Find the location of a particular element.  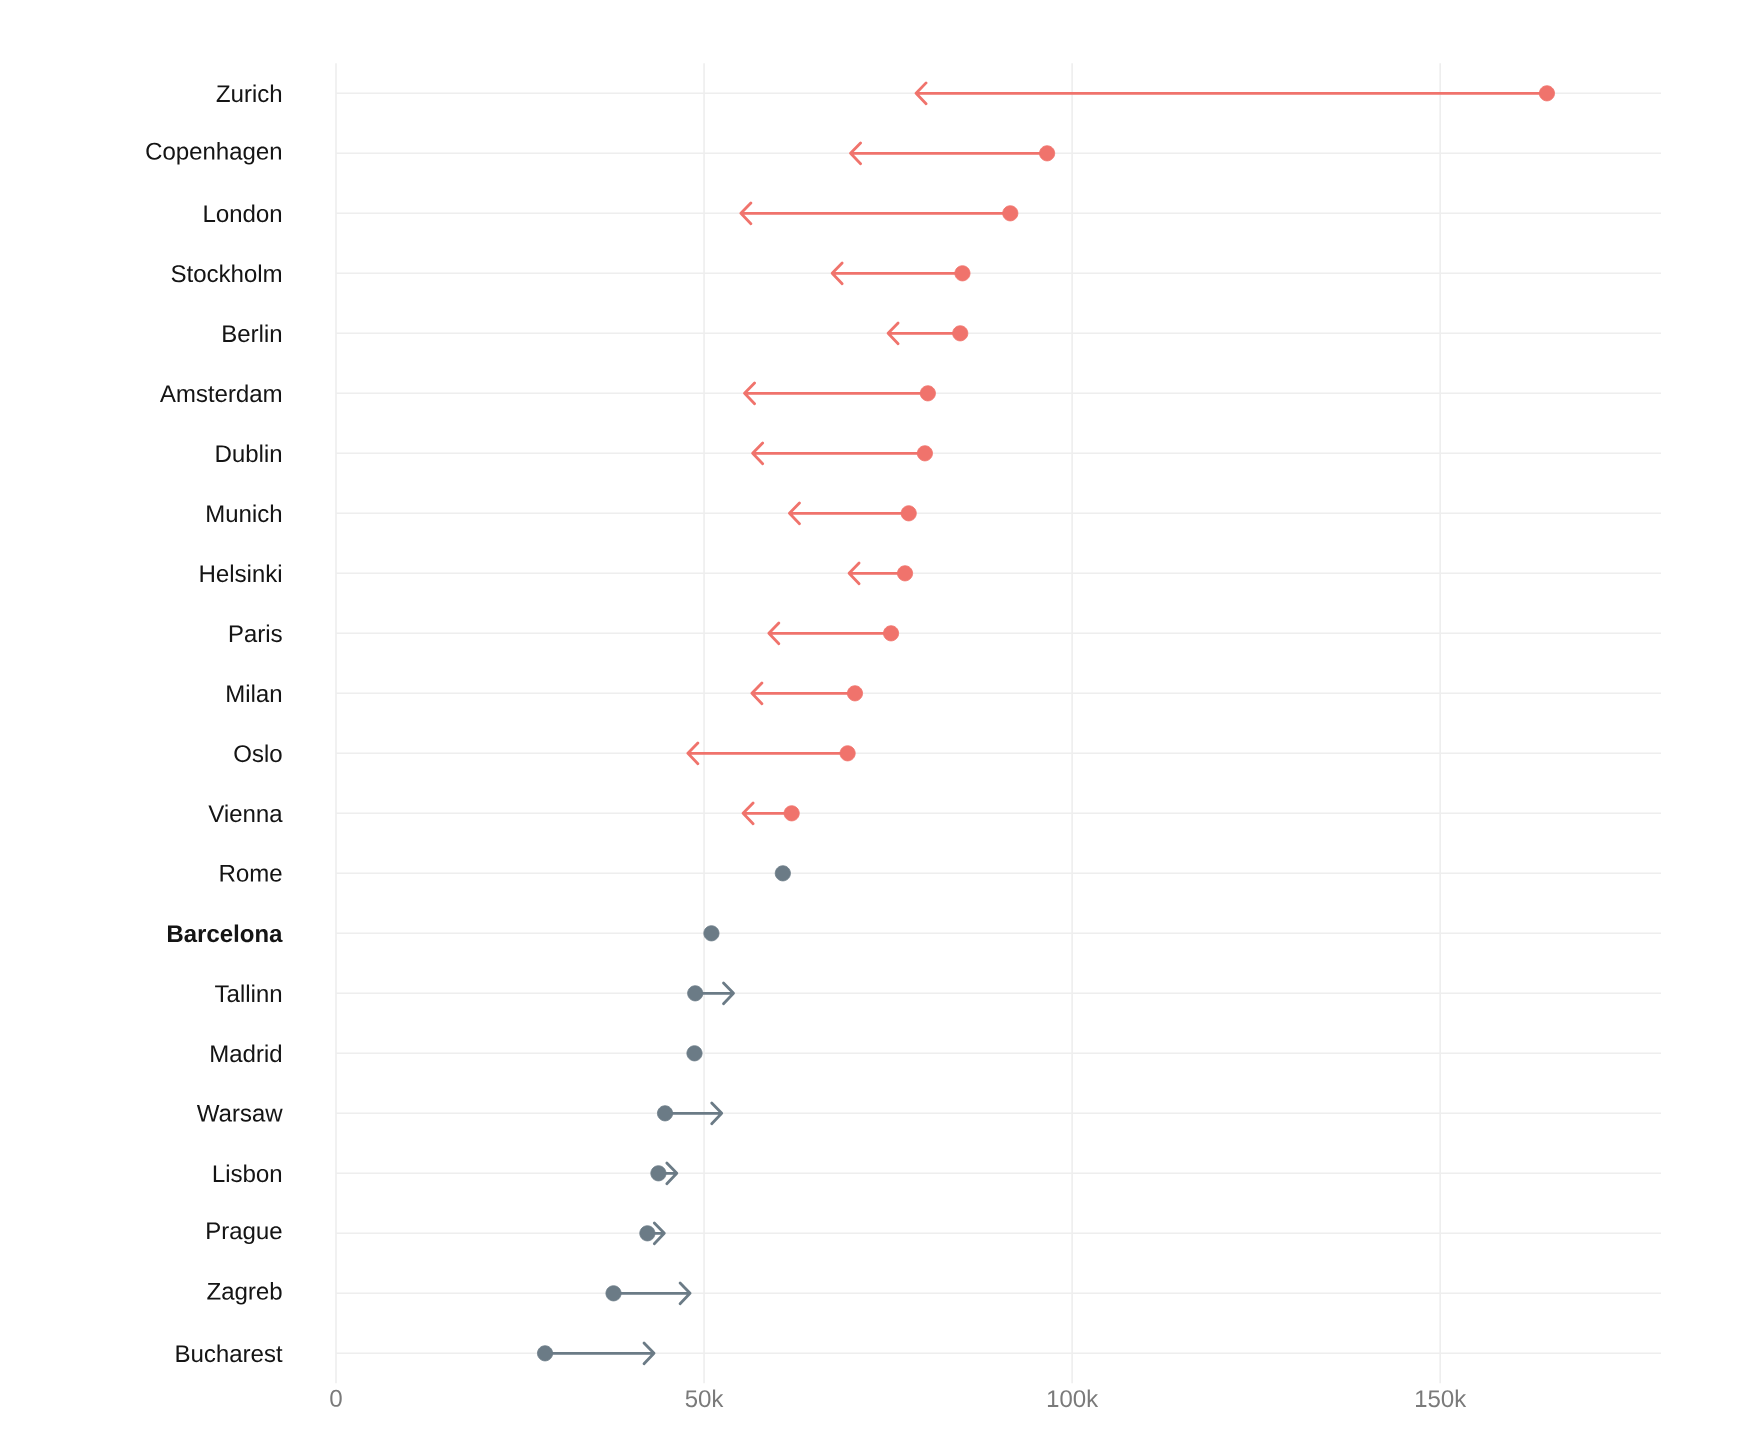

y-tick-label: Barcelona is located at coordinates (225, 933).